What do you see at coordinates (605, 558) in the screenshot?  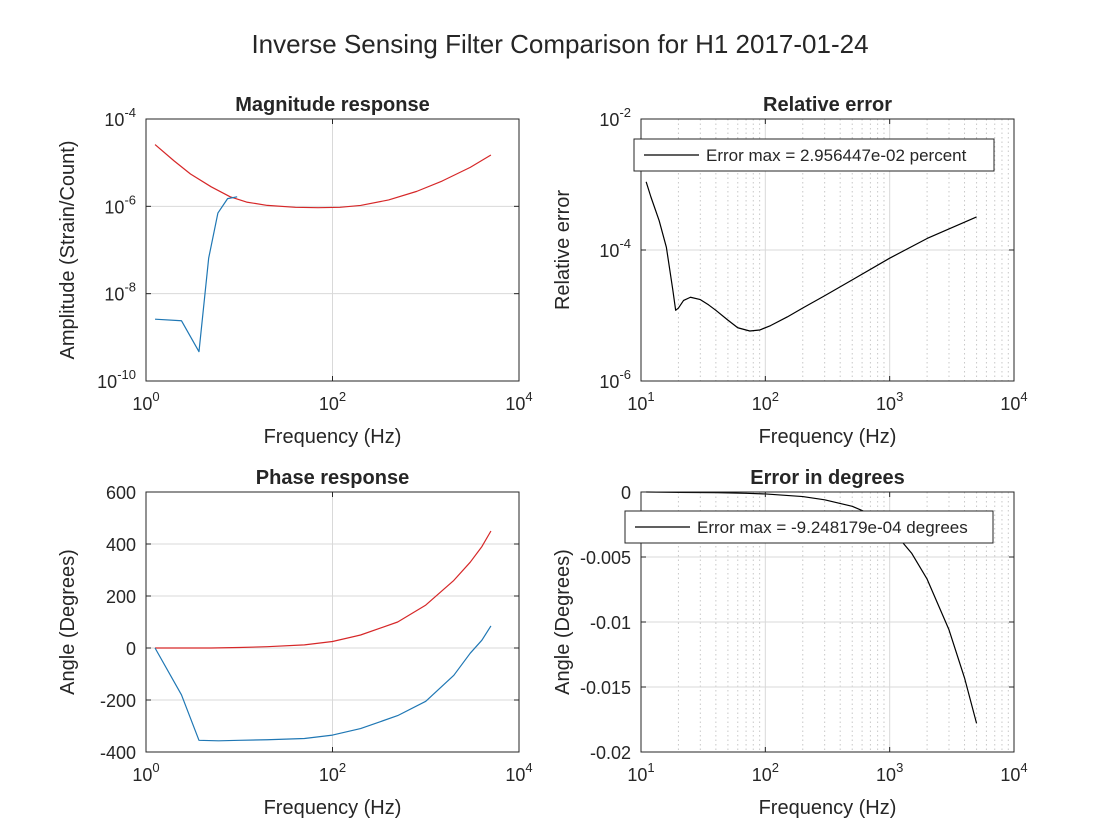 I see `y-tick-label: -0.005` at bounding box center [605, 558].